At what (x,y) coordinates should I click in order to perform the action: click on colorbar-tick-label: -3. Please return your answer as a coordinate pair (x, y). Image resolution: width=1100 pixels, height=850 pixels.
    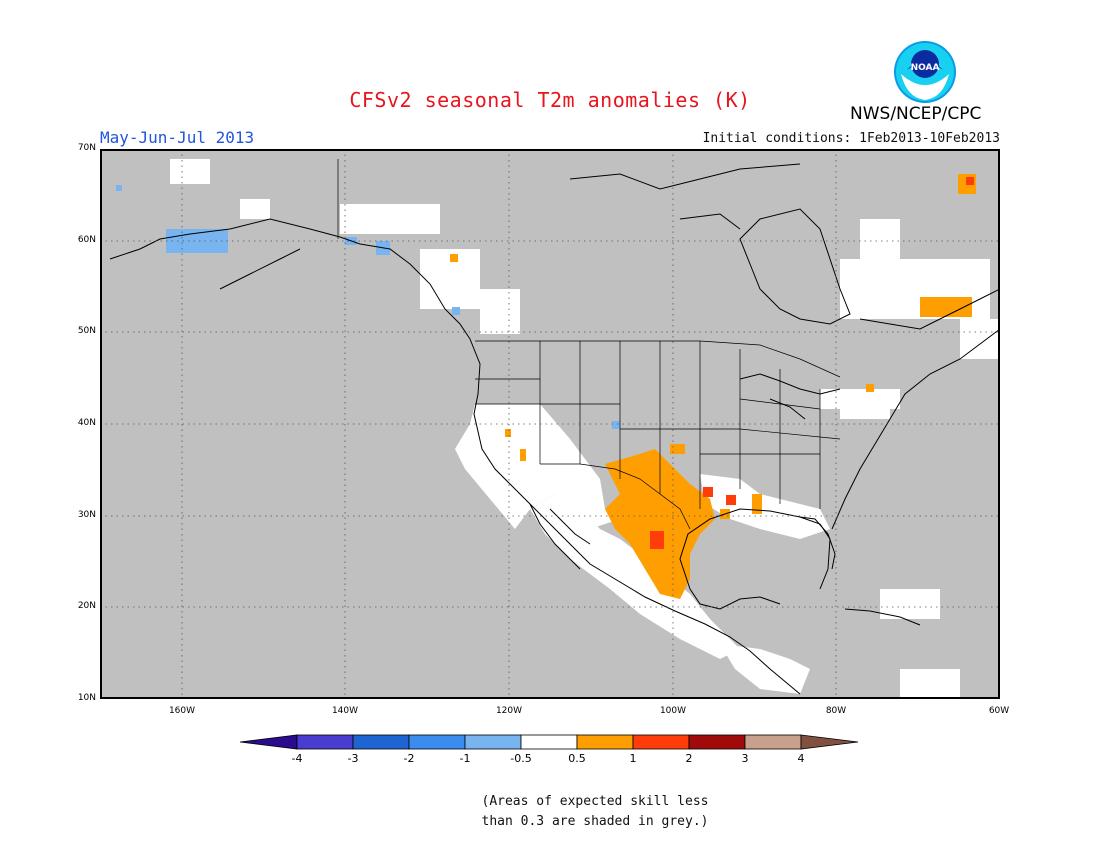
    Looking at the image, I should click on (353, 758).